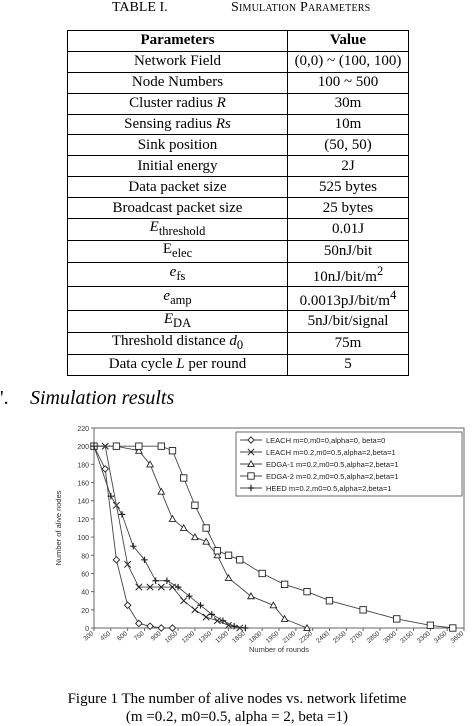  Describe the element at coordinates (238, 275) in the screenshot. I see `table-row: efs 10nJ/bit/m2` at that location.